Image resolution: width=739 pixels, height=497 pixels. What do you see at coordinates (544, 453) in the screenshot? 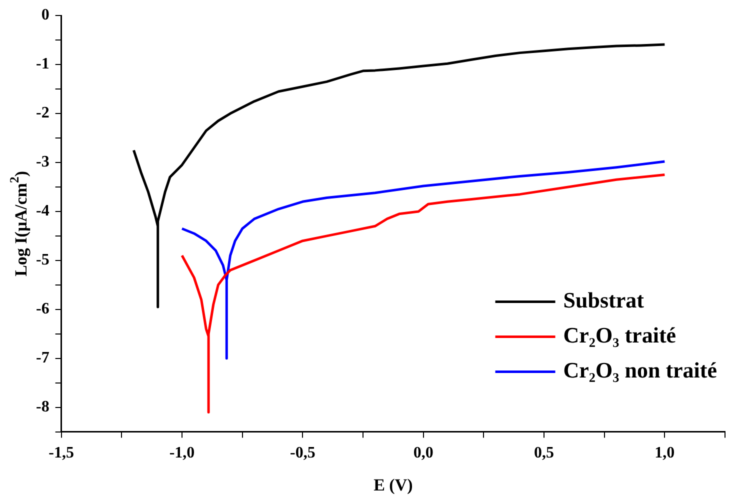
I see `x-tick-label: 0,5` at bounding box center [544, 453].